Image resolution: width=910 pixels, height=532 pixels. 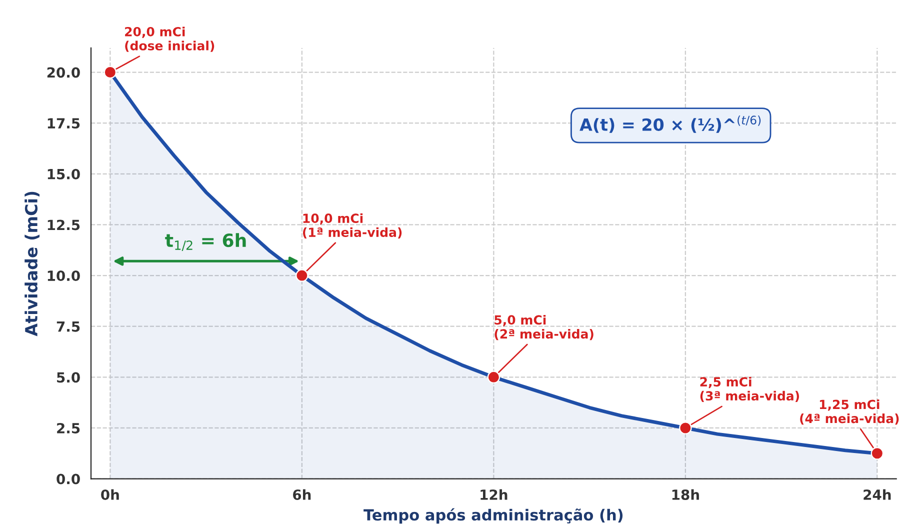 I want to click on annotation: 10,0 mCi (1ª meia-vida), so click(x=352, y=225).